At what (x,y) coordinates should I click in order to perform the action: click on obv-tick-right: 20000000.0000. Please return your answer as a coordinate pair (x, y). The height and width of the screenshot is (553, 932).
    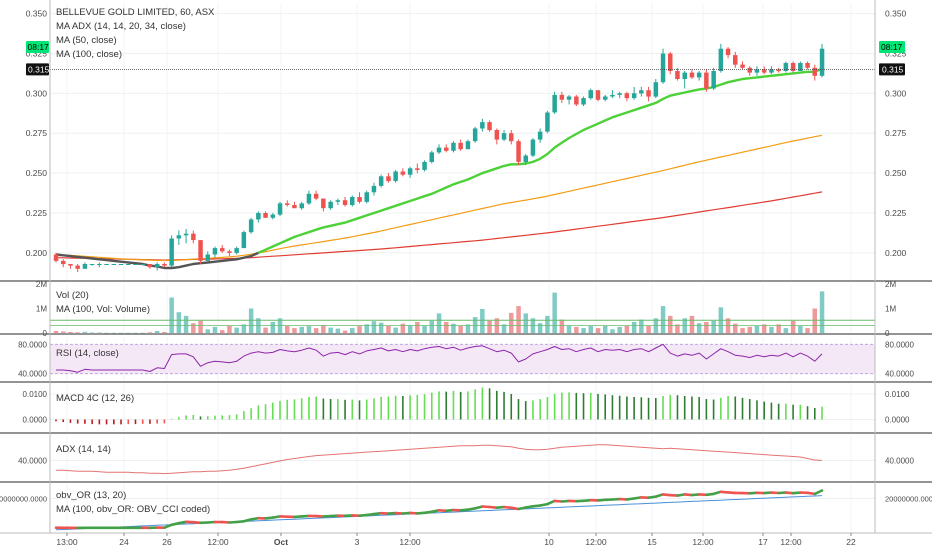
    Looking at the image, I should click on (908, 499).